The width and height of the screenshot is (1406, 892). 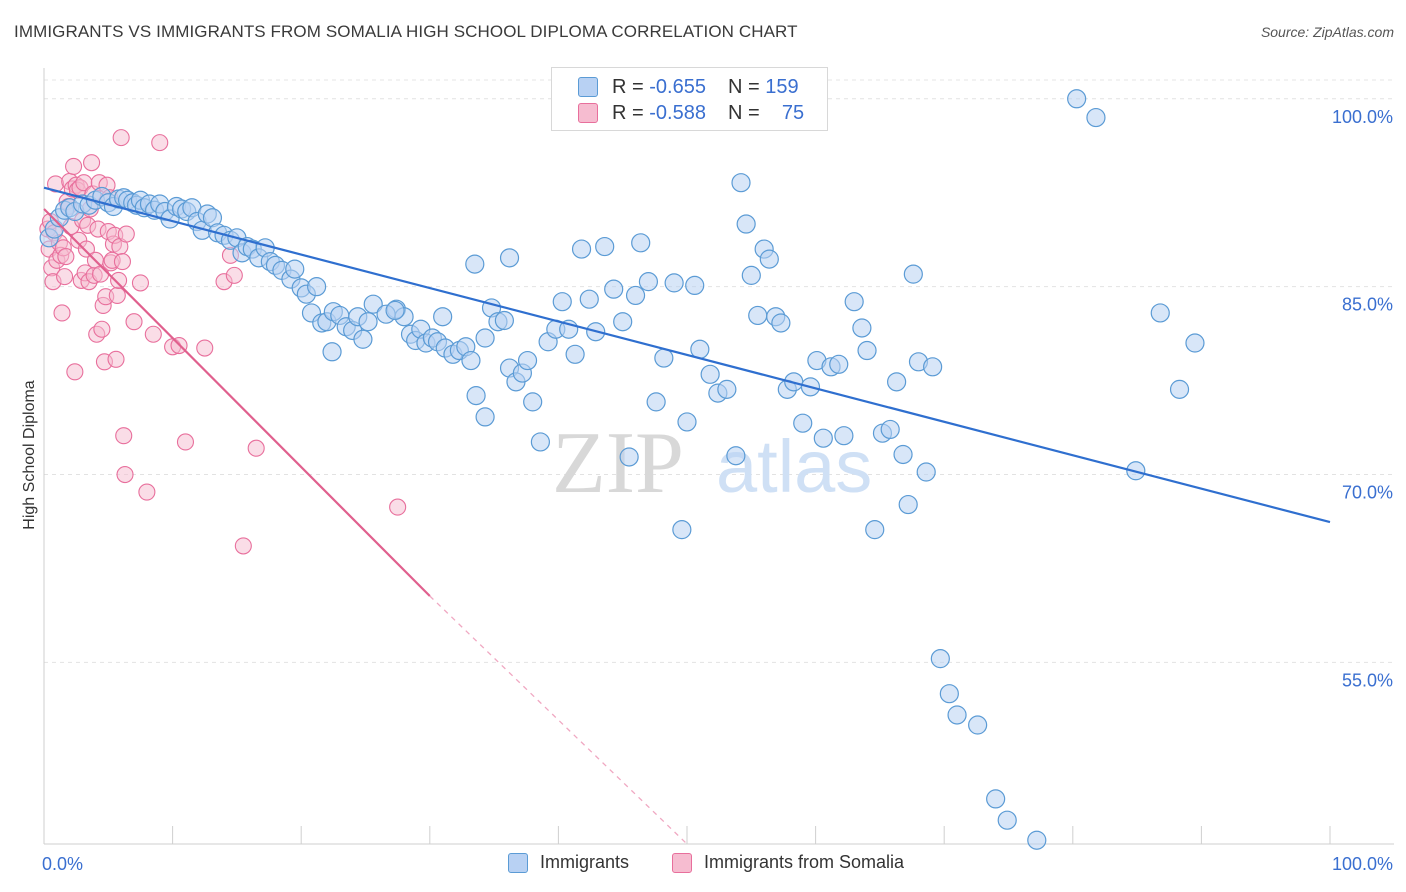 I want to click on bottom-legend-somalia: Immigrants from Somalia, so click(x=788, y=862).